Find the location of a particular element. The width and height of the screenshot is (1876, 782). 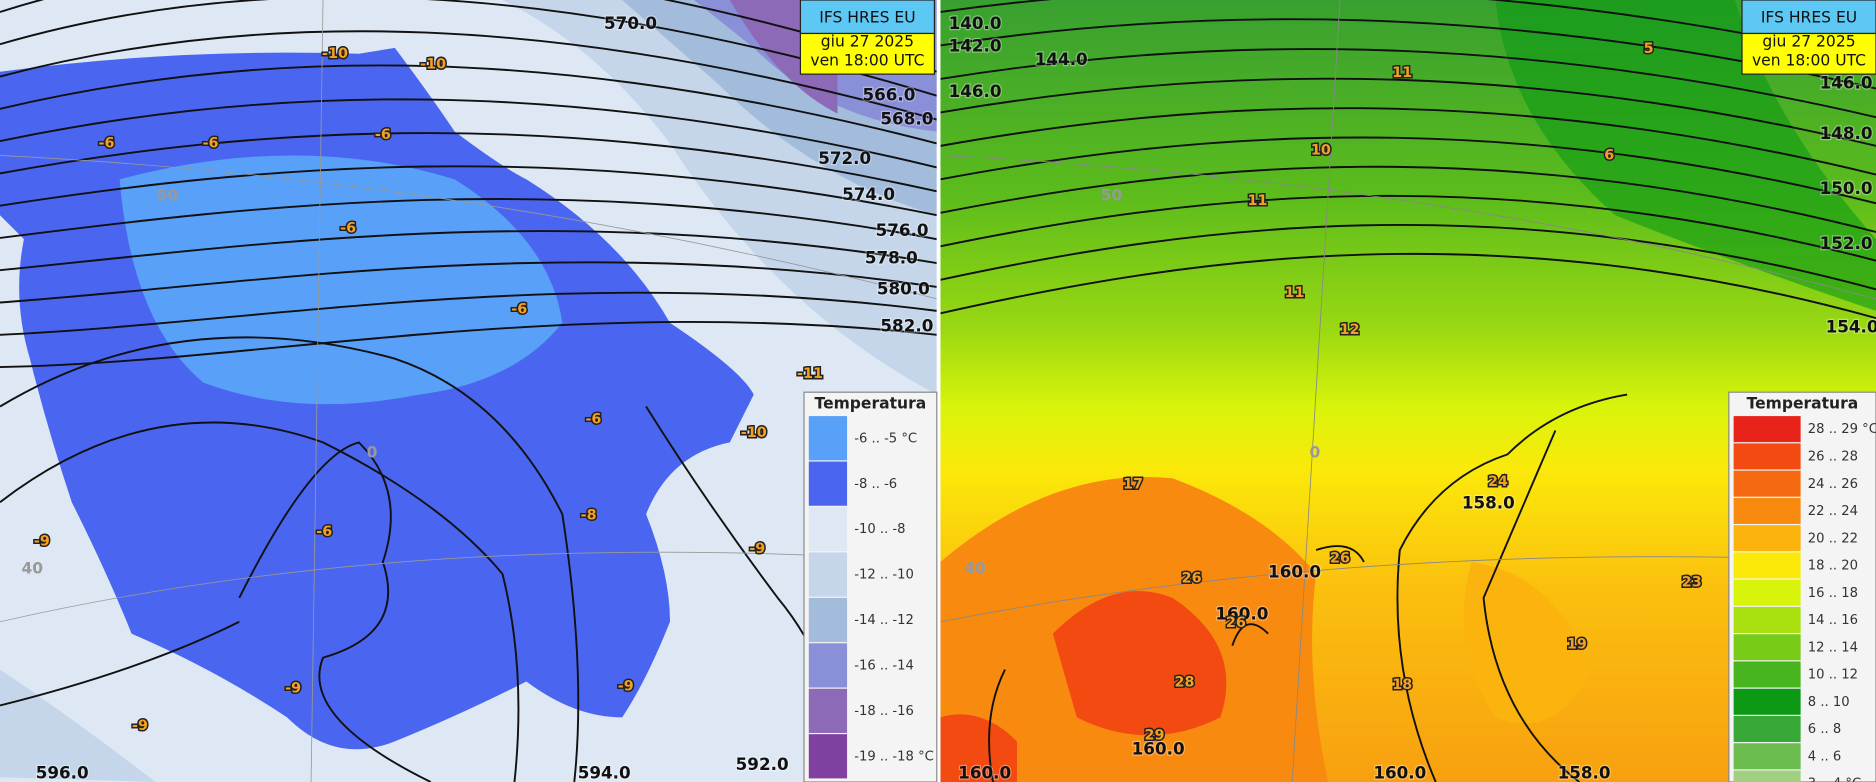

legend-label: 18 .. 20 is located at coordinates (1833, 566).